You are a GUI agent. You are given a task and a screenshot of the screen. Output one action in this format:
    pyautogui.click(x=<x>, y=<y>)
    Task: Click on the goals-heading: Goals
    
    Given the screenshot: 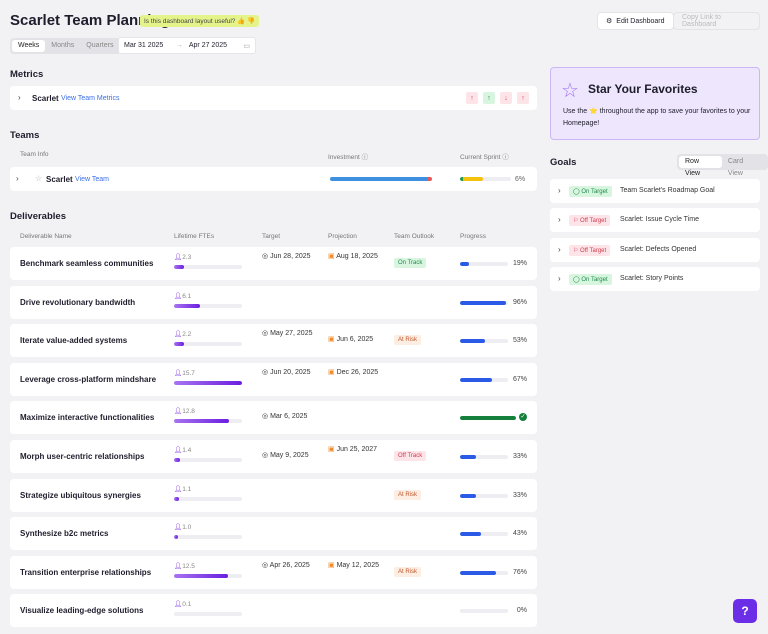 What is the action you would take?
    pyautogui.click(x=563, y=162)
    